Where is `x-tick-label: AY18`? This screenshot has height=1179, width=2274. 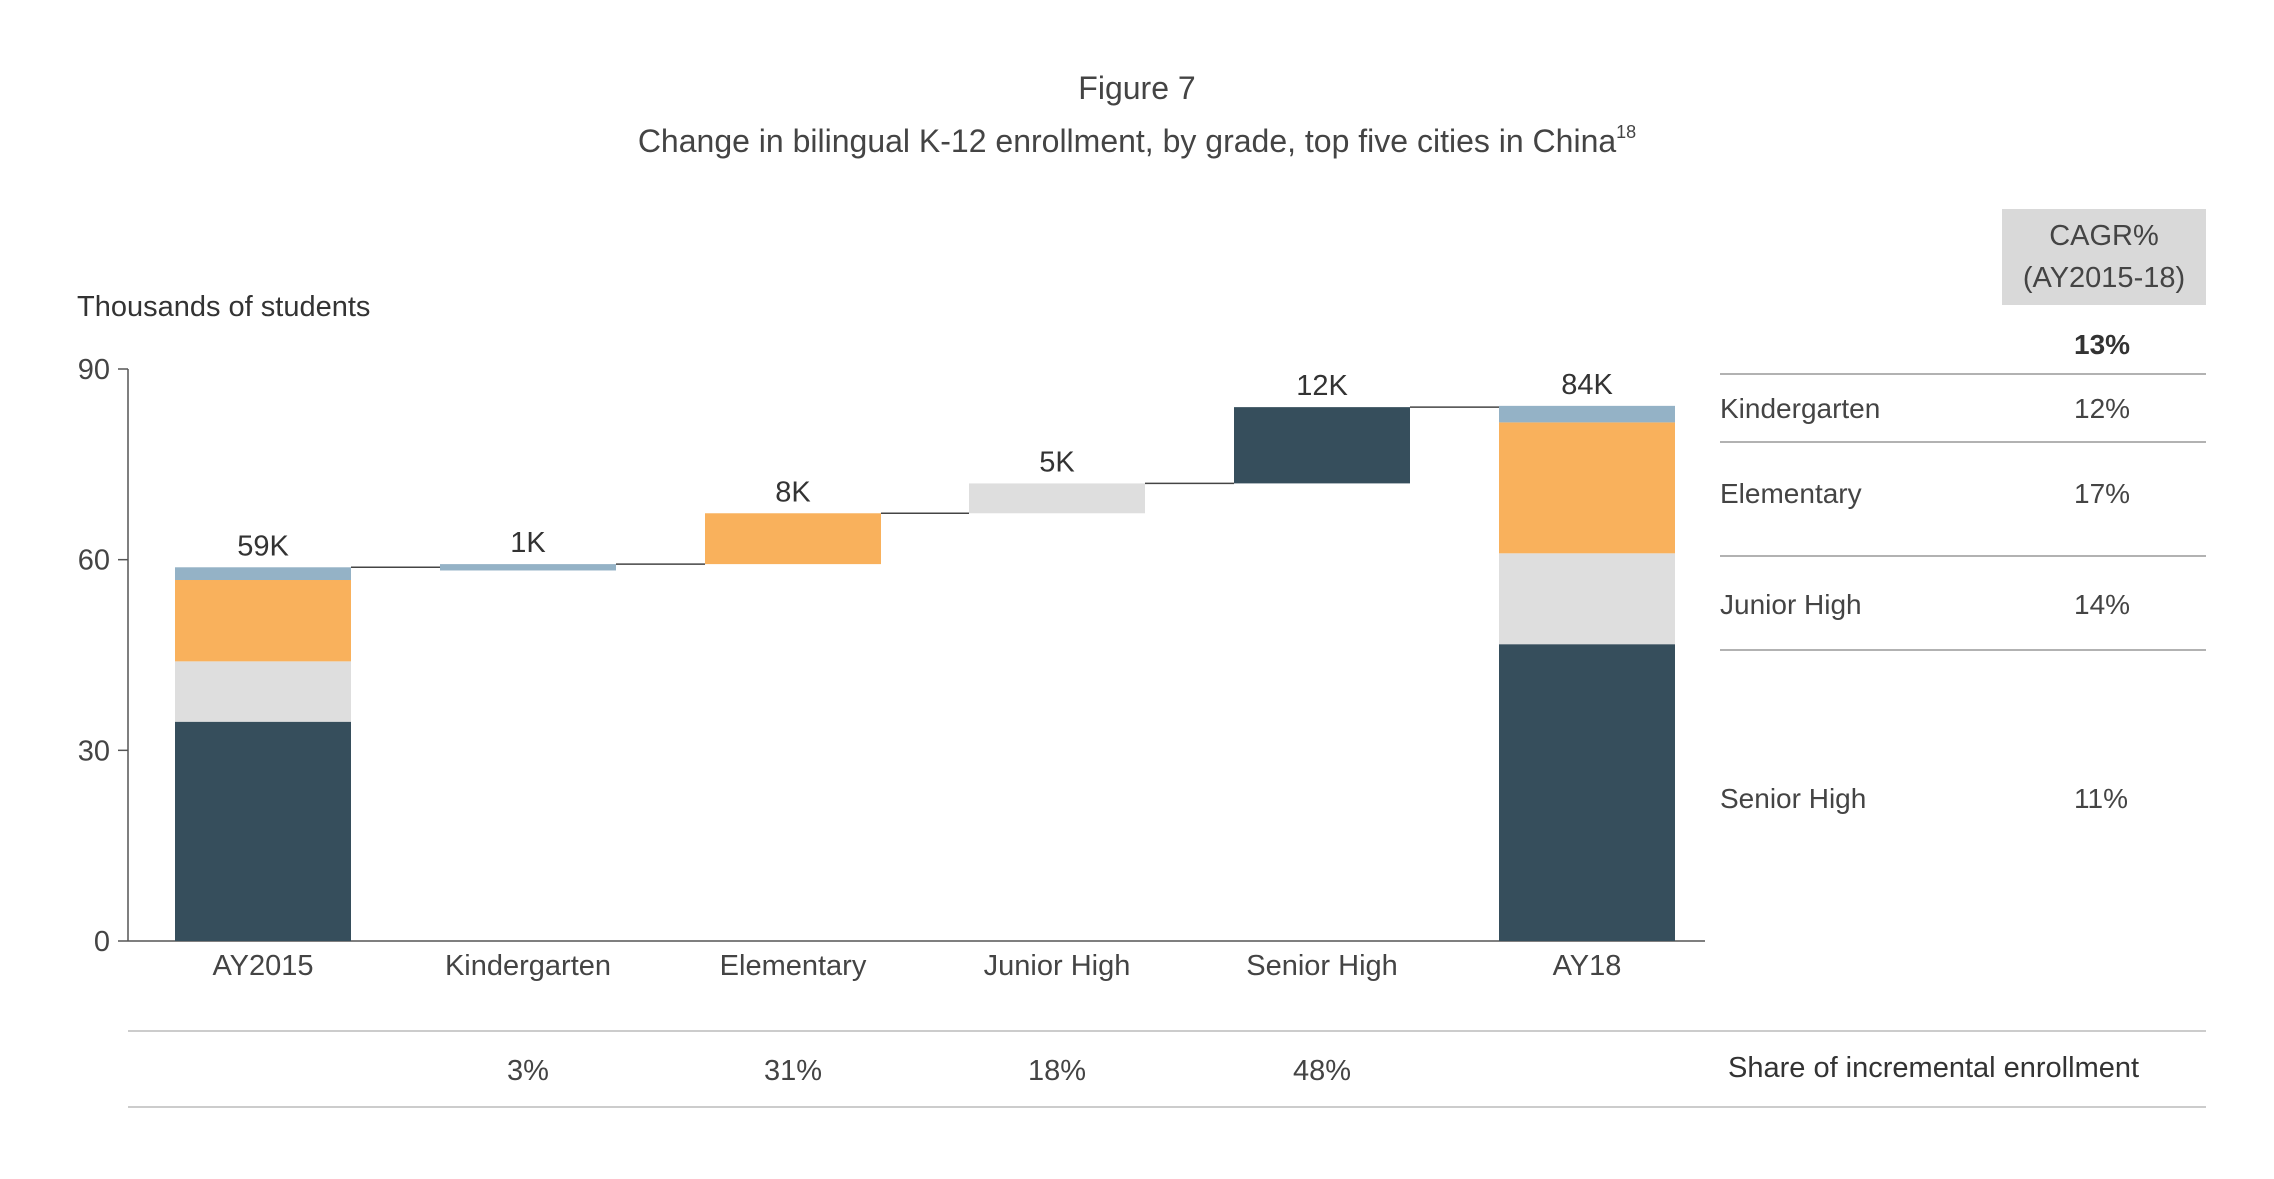
x-tick-label: AY18 is located at coordinates (1587, 966).